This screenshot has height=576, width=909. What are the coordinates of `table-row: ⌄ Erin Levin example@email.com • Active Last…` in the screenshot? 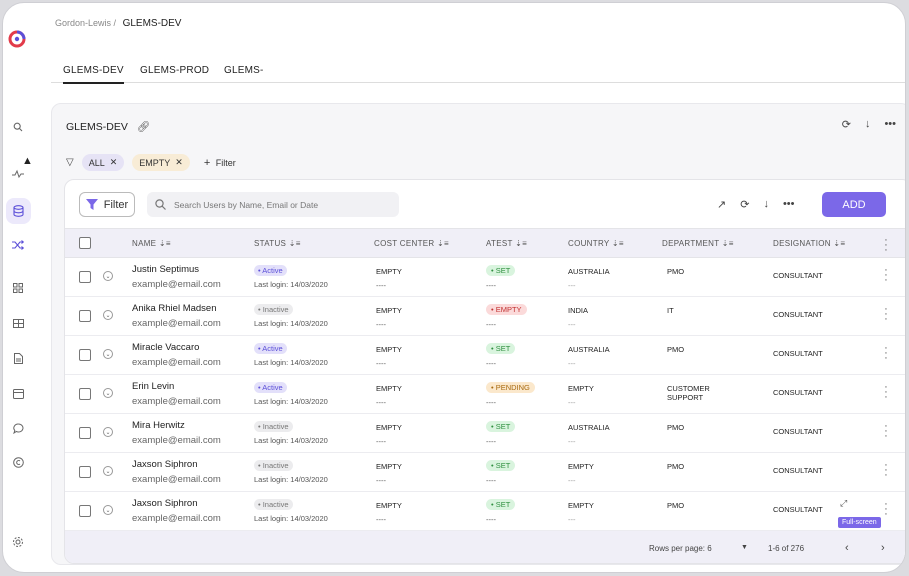 It's located at (485, 394).